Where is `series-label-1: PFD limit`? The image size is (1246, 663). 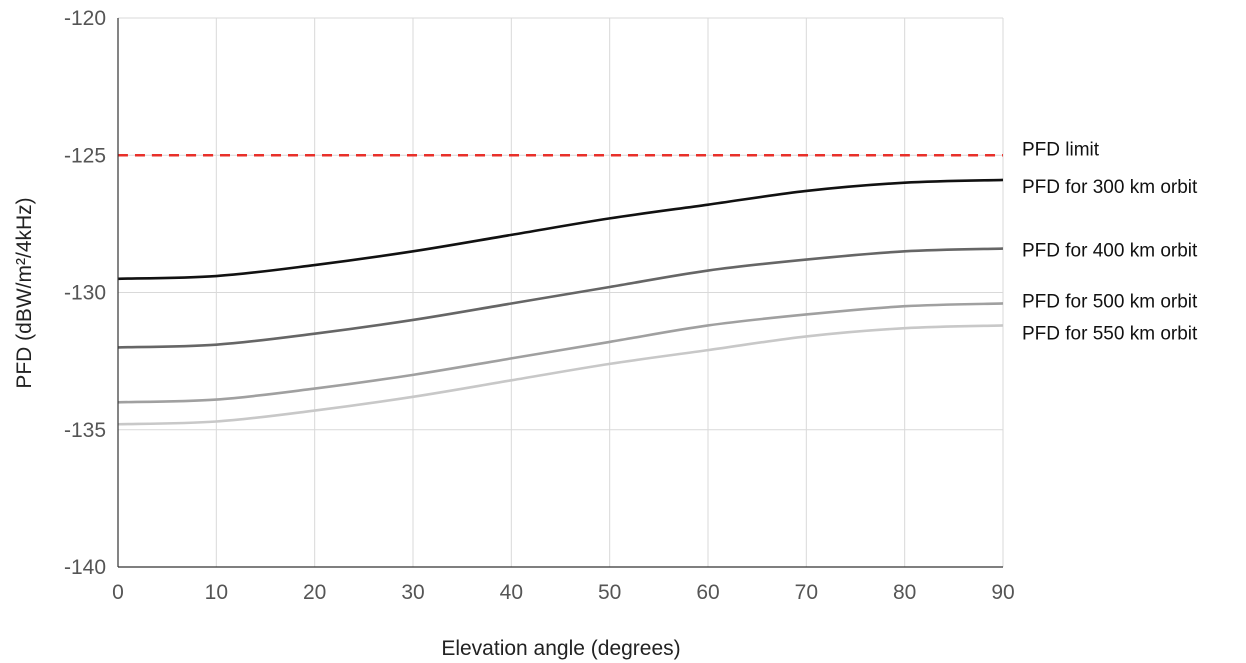 series-label-1: PFD limit is located at coordinates (1061, 149).